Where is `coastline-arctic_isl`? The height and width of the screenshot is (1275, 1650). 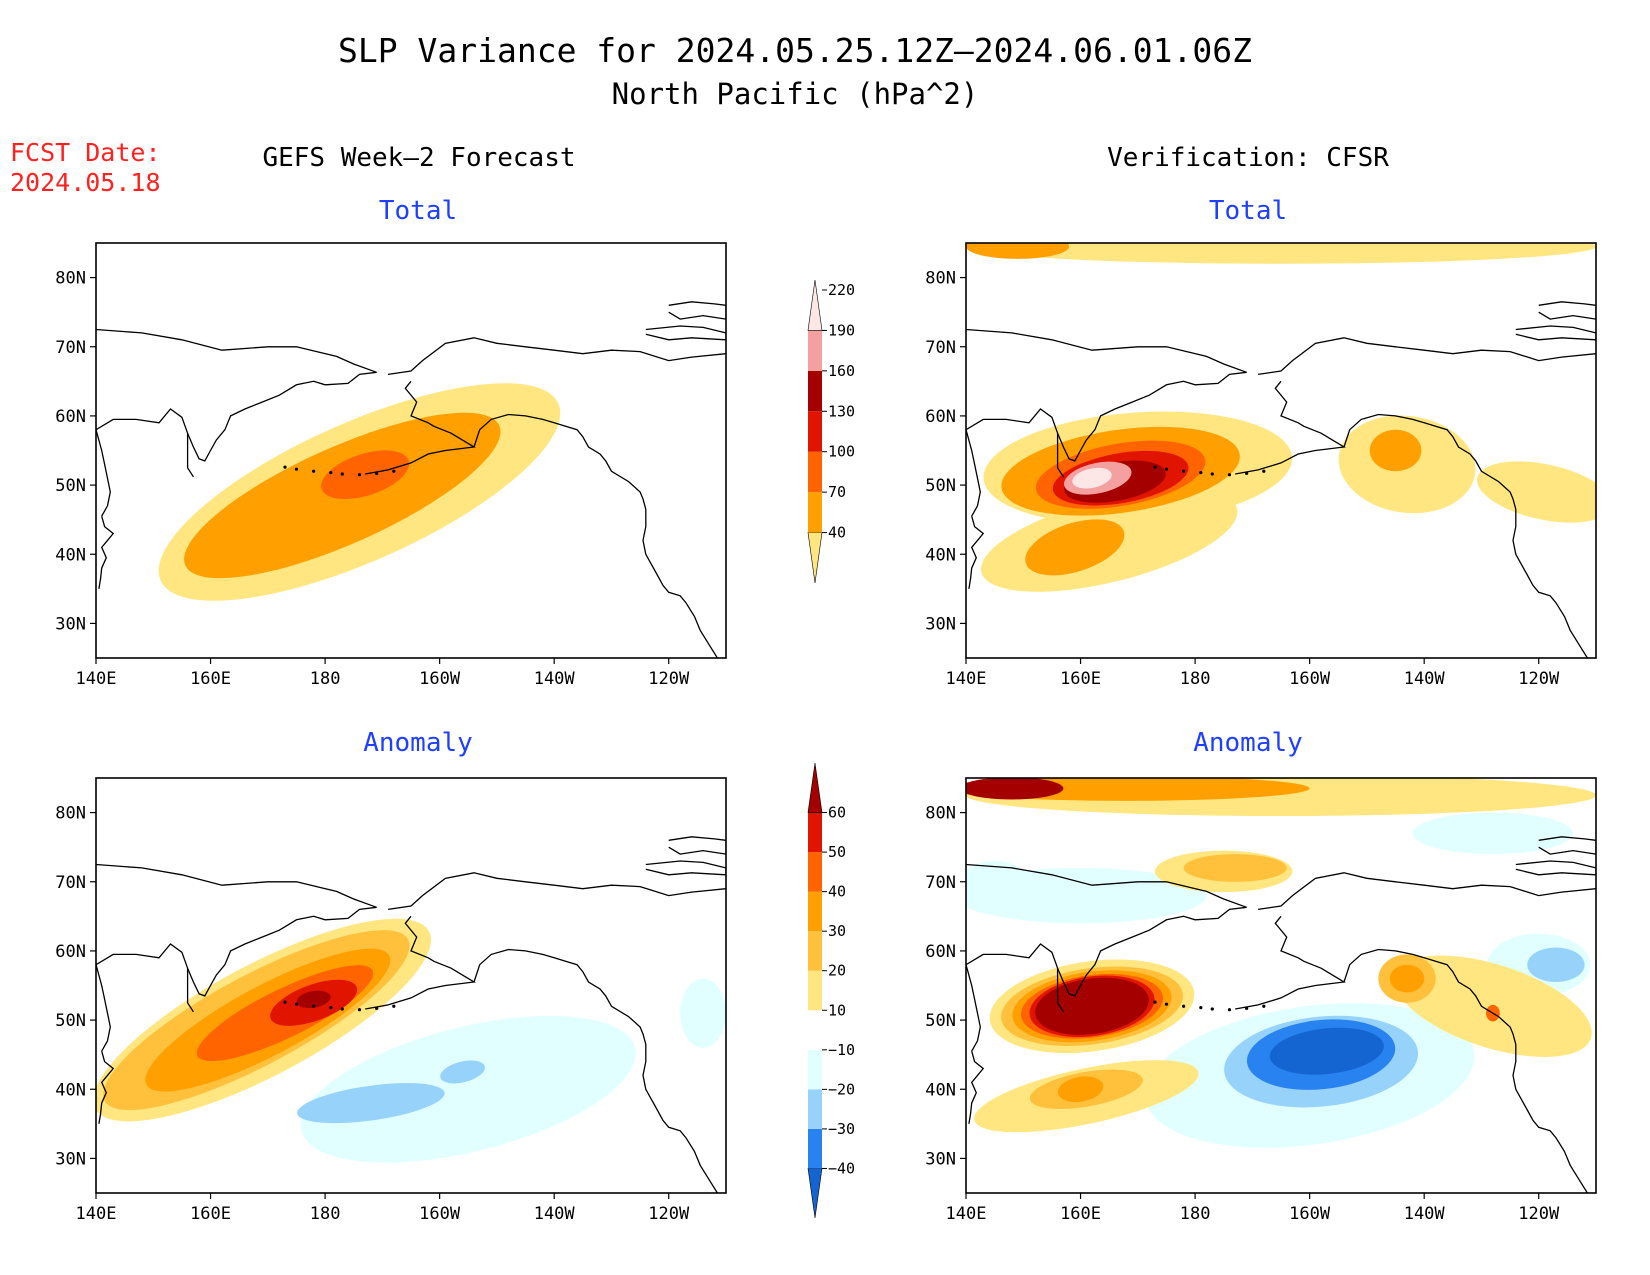
coastline-arctic_isl is located at coordinates (1567, 310).